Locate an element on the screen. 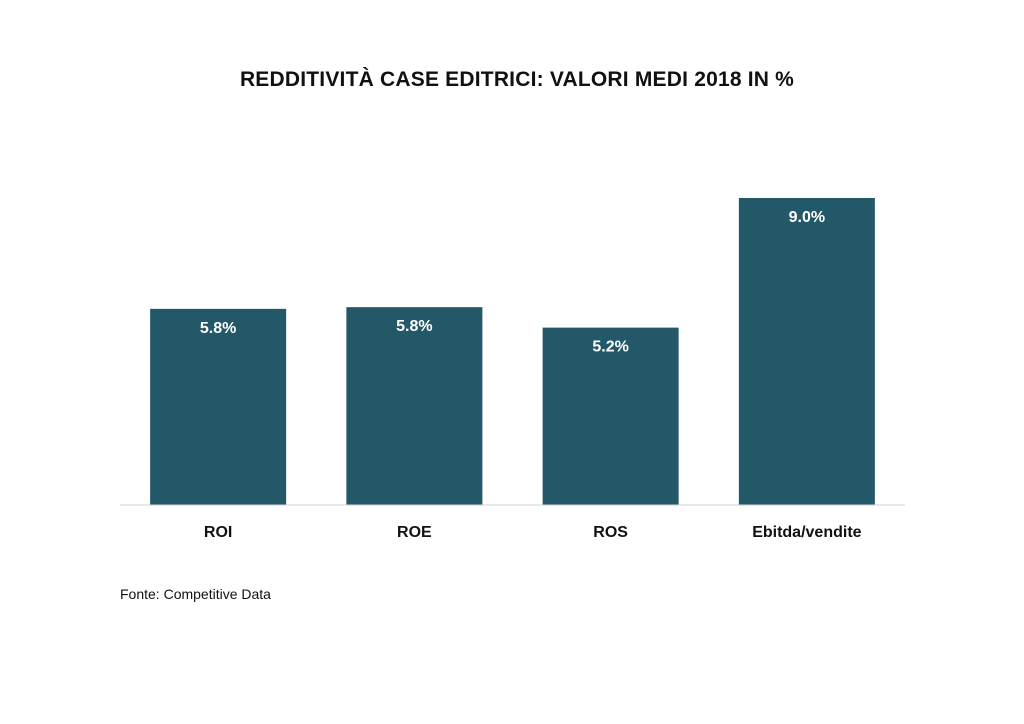  bar-value-label: 5.2% is located at coordinates (610, 347).